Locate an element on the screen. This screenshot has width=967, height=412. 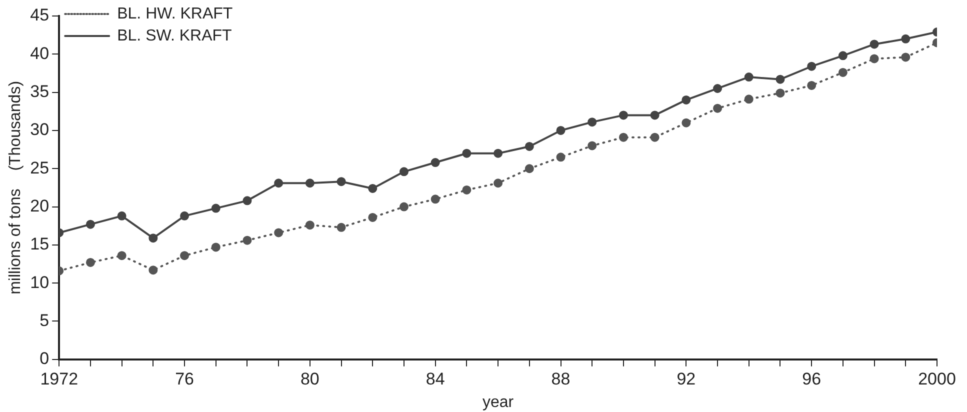
x-tick-label: 1972 is located at coordinates (59, 378).